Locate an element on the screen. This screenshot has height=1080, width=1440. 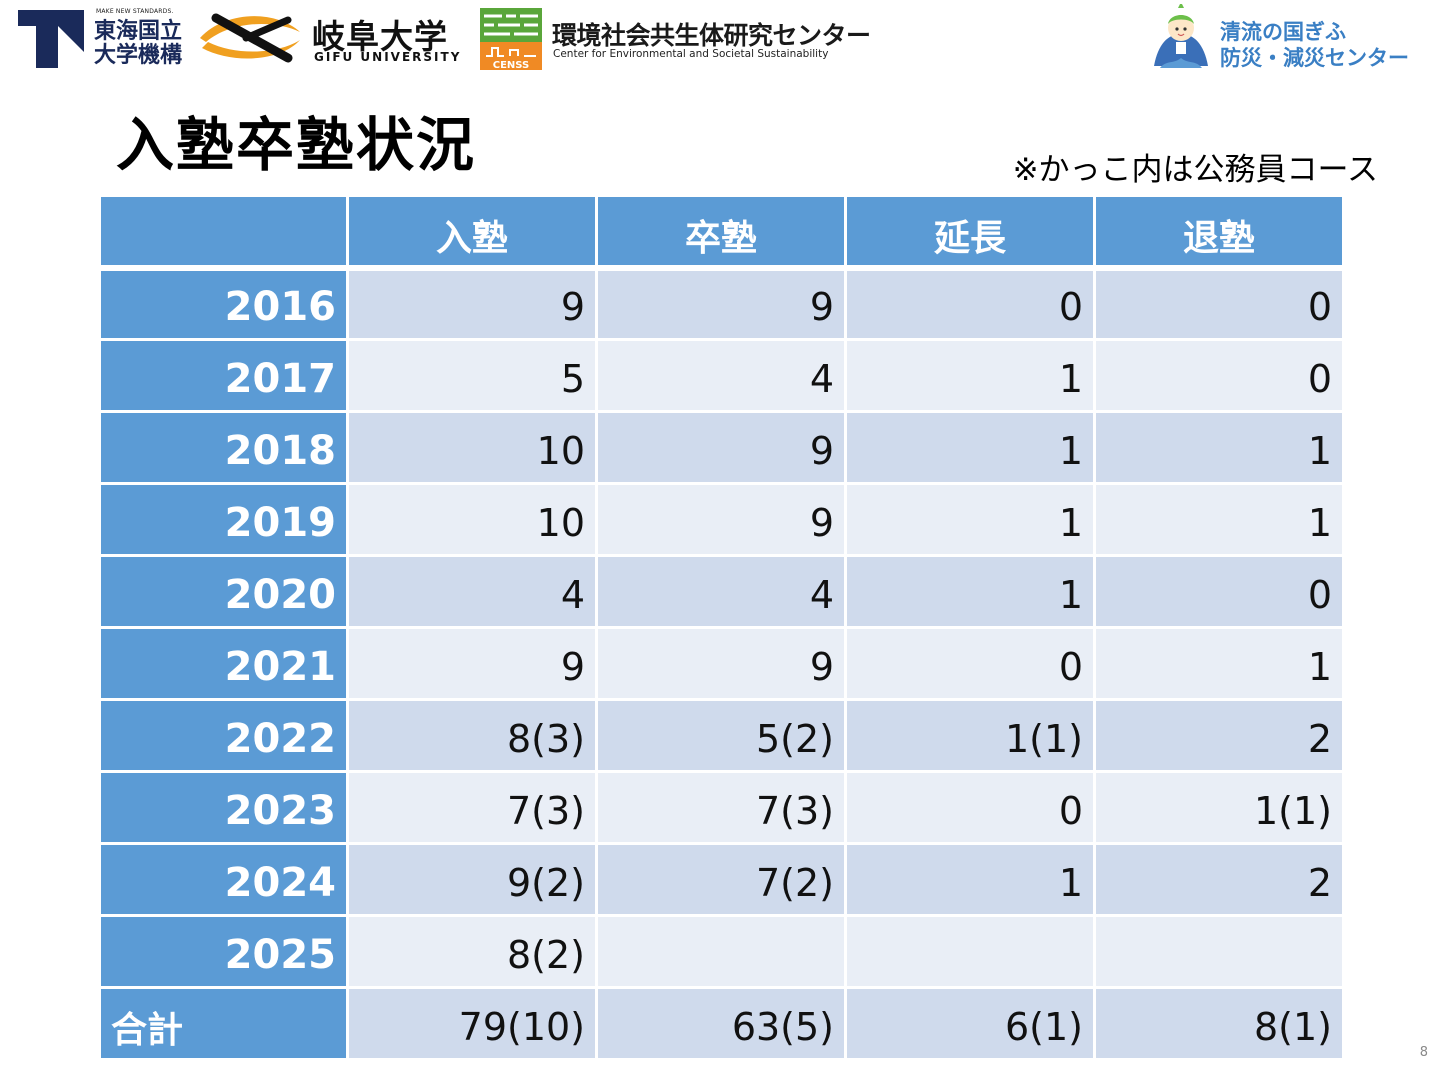
table-total-row: 合計 79(10) 63(5) 6(1) 8(1) is located at coordinates (721, 1023).